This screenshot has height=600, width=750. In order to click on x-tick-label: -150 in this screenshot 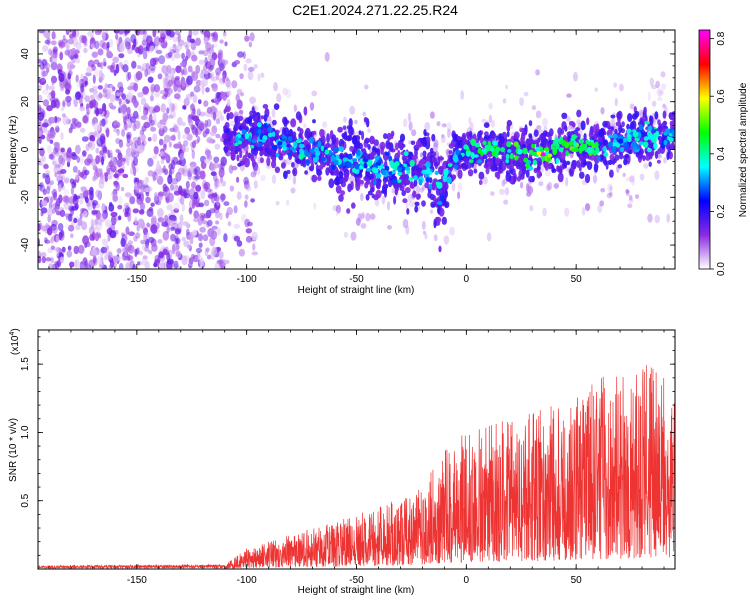, I will do `click(137, 279)`.